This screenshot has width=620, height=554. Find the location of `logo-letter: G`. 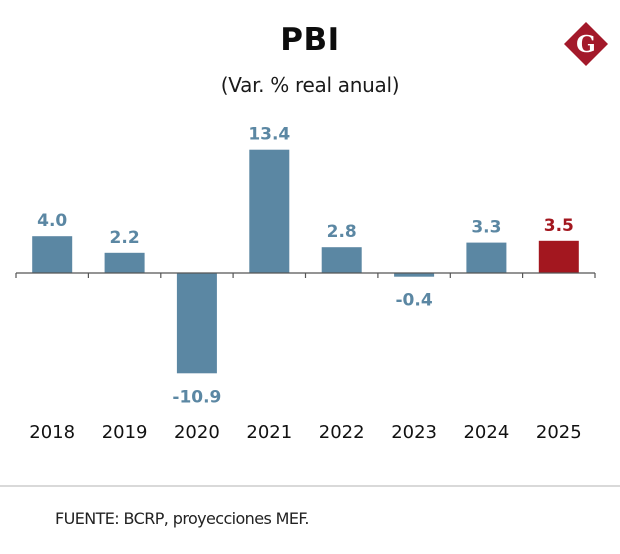

logo-letter: G is located at coordinates (586, 44).